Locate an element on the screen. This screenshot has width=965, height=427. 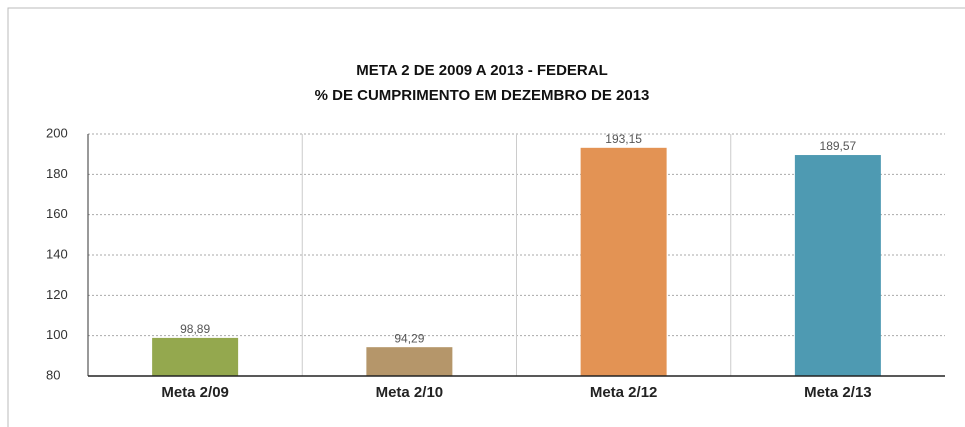
y-tick-label: 100 is located at coordinates (57, 334).